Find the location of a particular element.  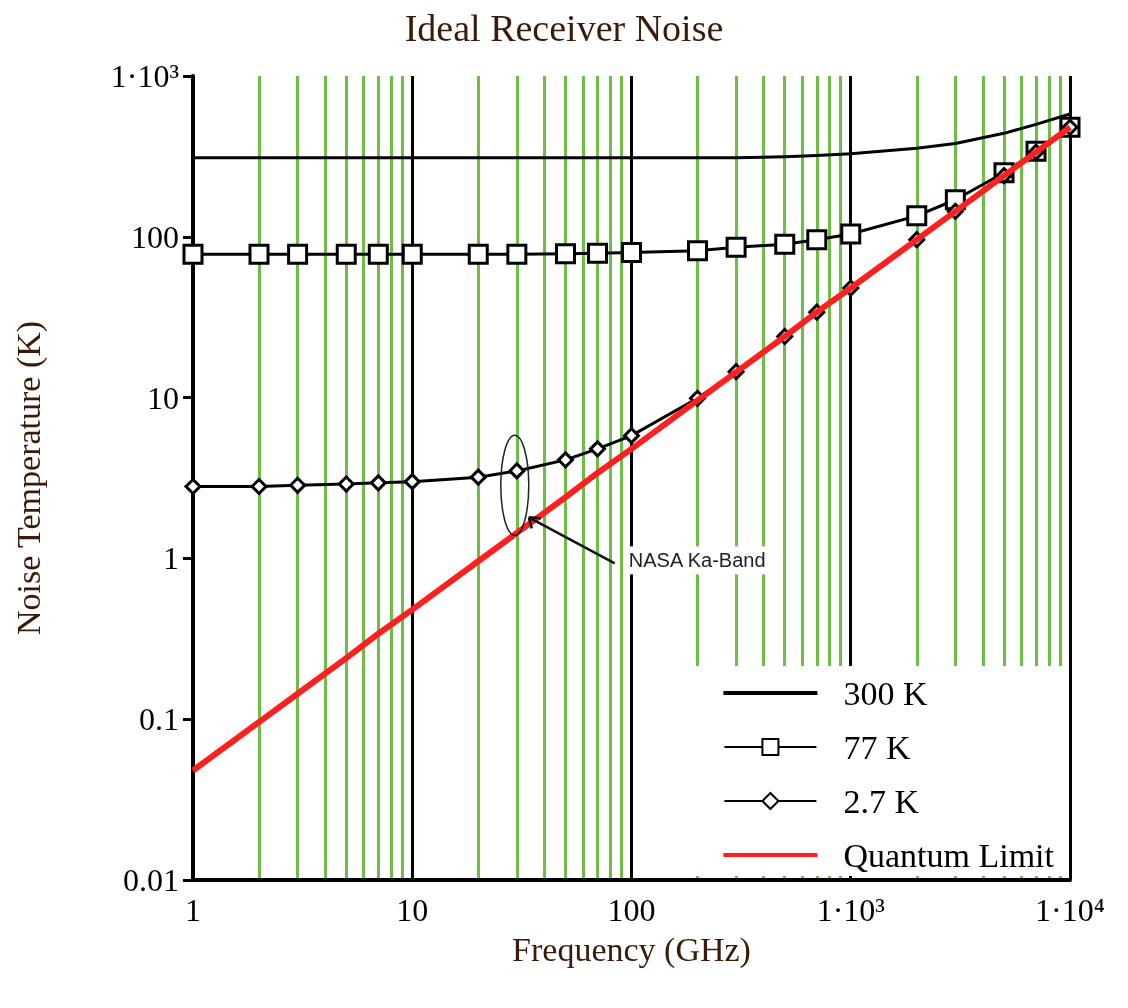

y-tick-label: 100 is located at coordinates (155, 236).